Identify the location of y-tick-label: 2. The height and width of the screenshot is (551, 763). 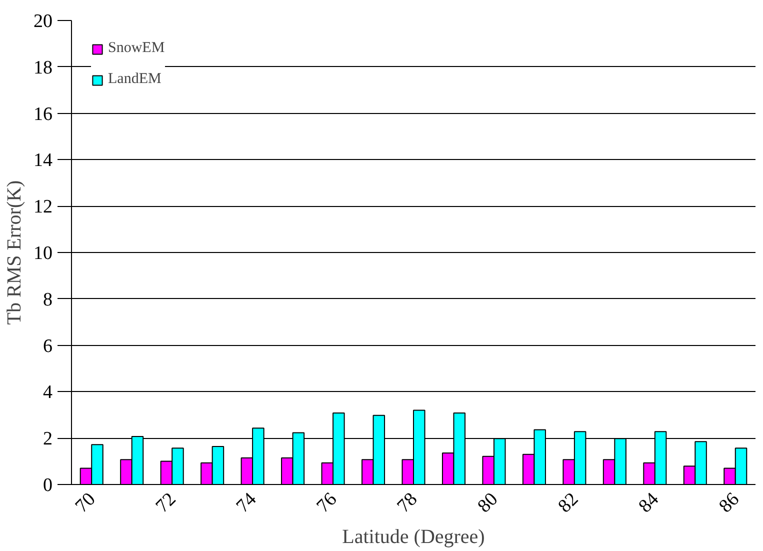
(47, 439).